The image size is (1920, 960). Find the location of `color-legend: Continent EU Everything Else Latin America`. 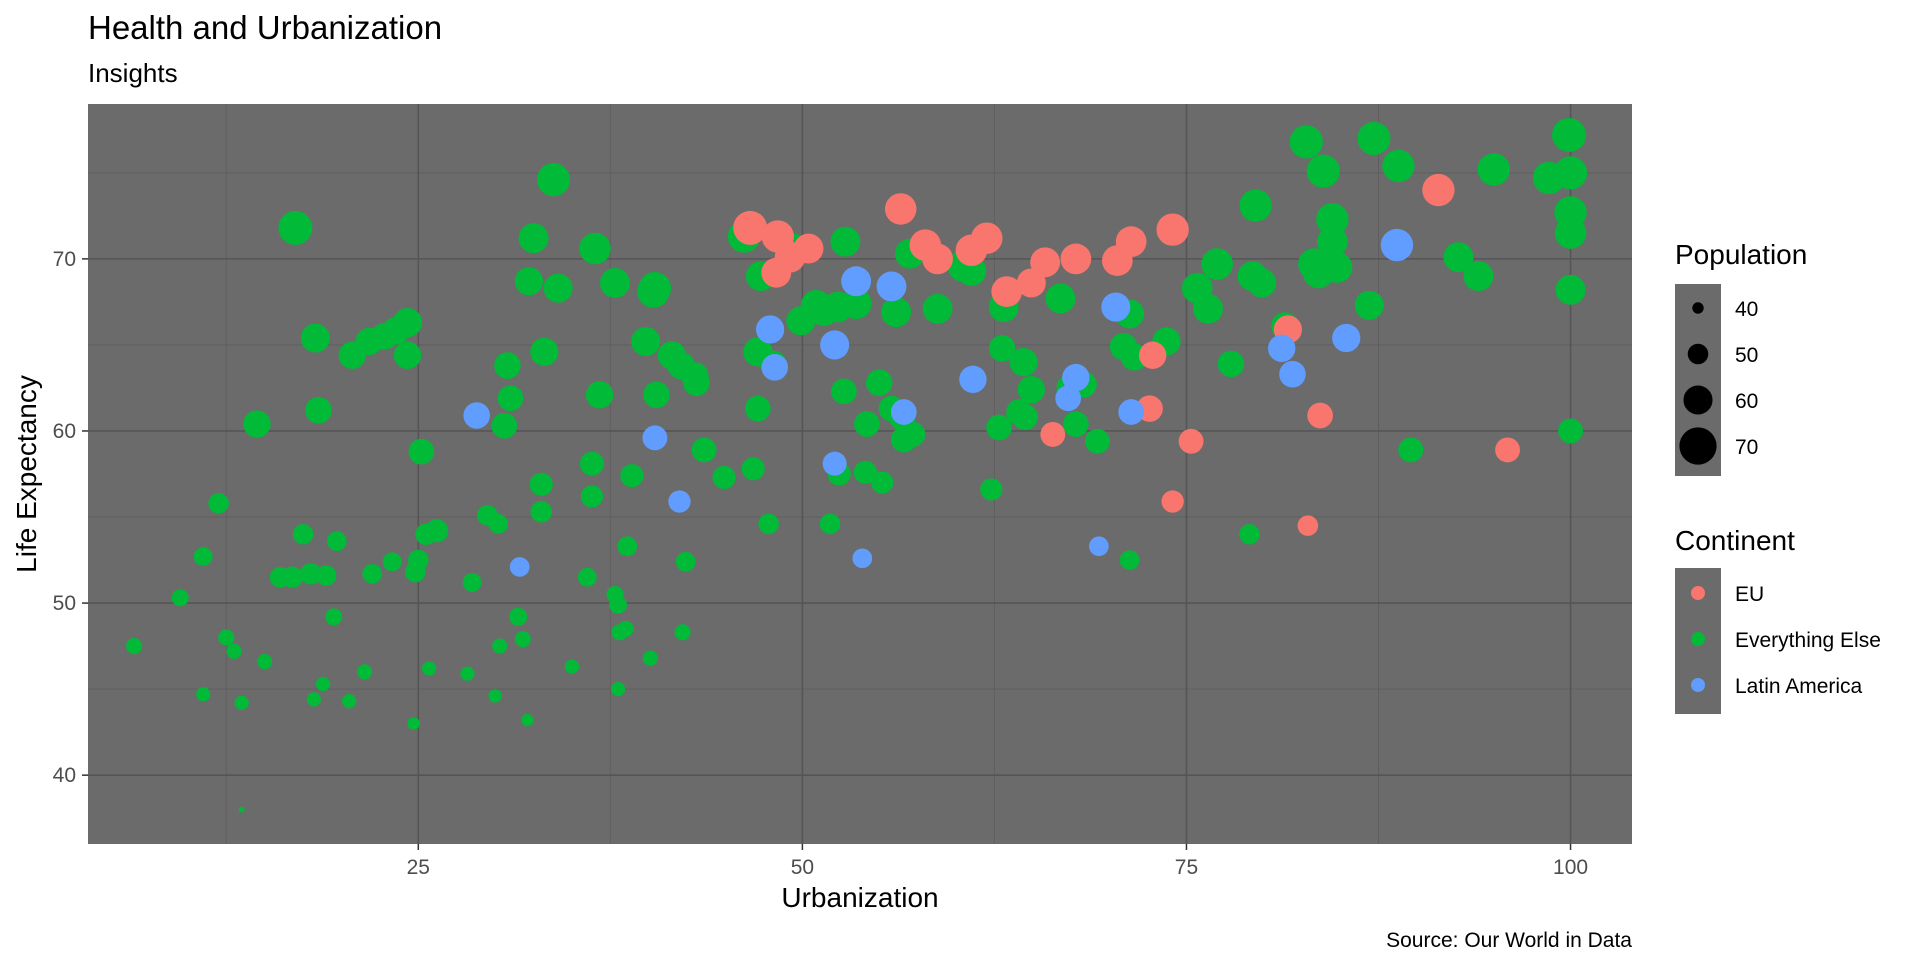

color-legend: Continent EU Everything Else Latin America is located at coordinates (1778, 619).